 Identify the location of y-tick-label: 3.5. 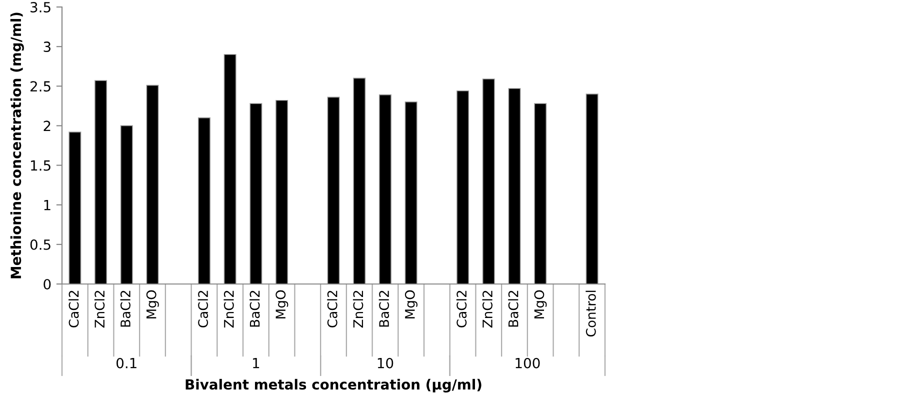
(40, 7).